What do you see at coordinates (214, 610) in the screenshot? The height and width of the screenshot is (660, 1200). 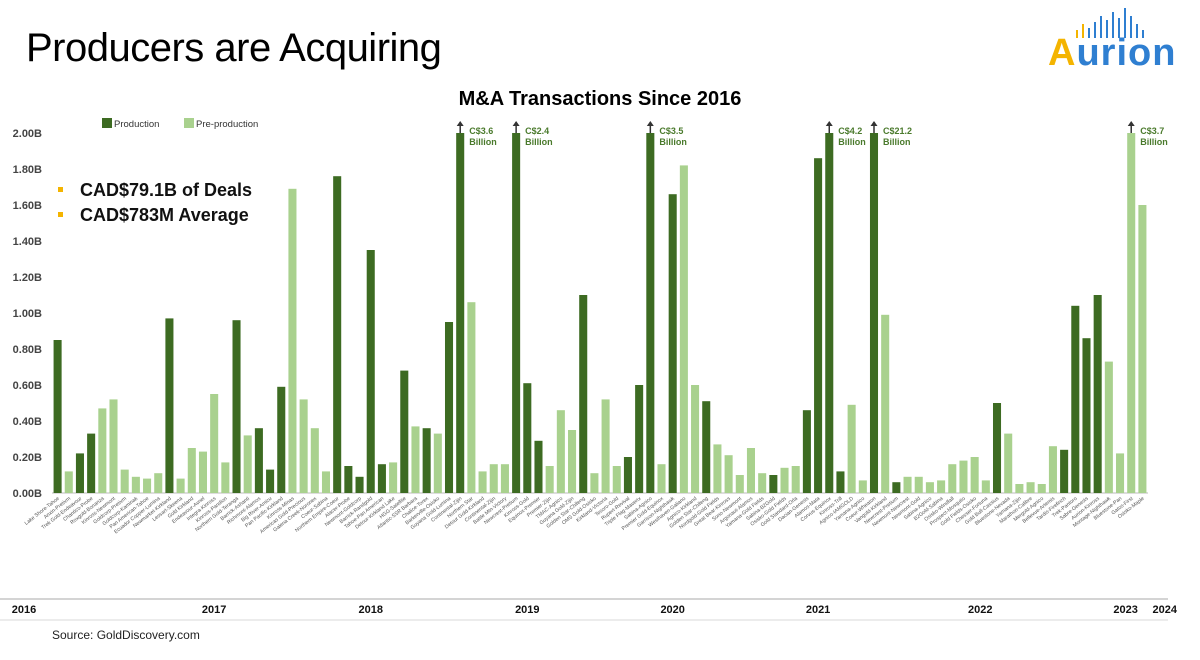 I see `year-label: 2017` at bounding box center [214, 610].